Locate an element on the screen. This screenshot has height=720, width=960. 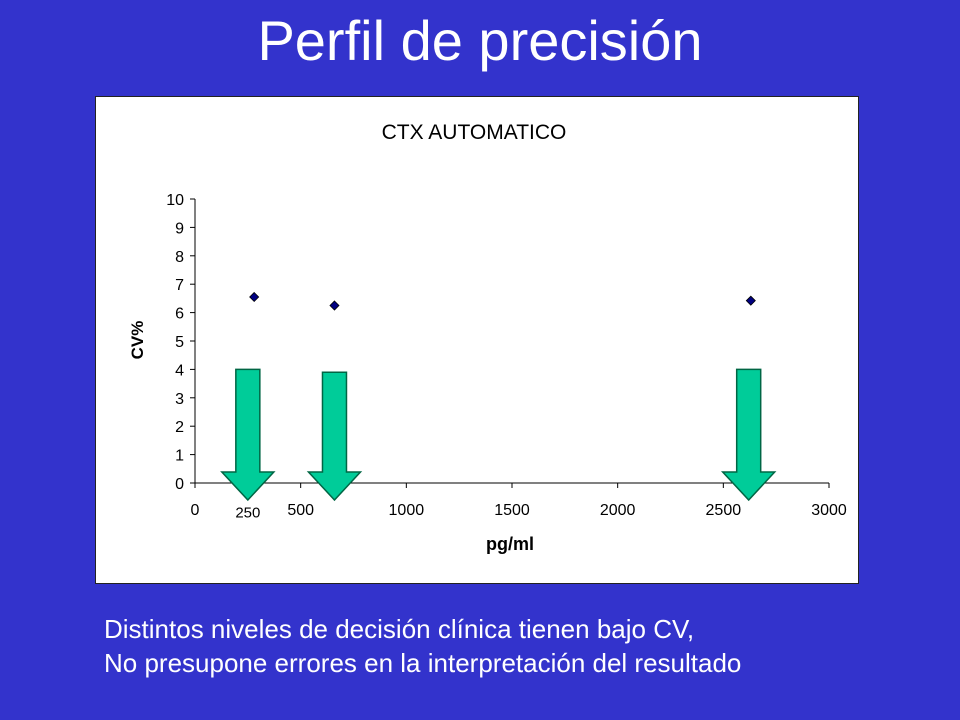
y-tick-label: 5 is located at coordinates (179, 342).